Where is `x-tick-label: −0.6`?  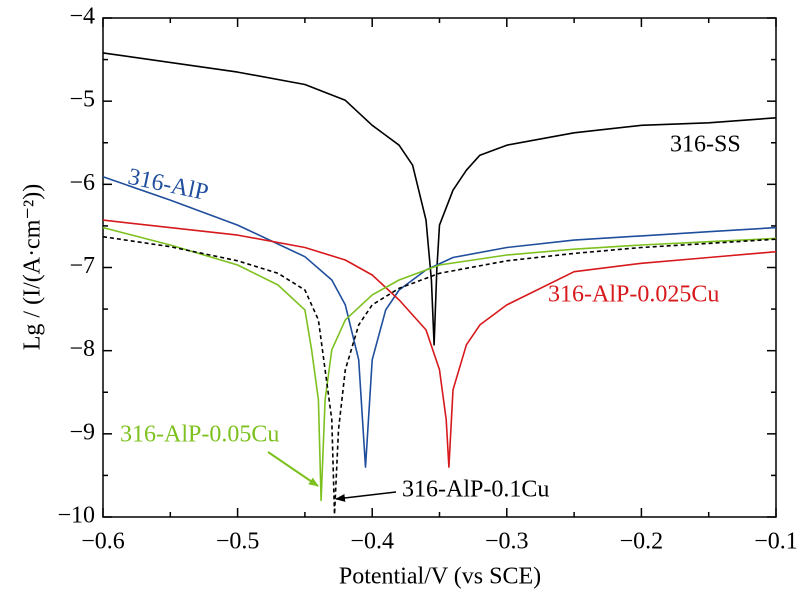
x-tick-label: −0.6 is located at coordinates (103, 542).